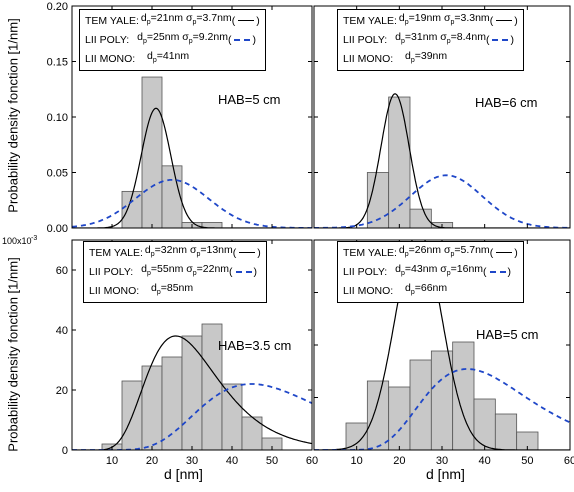 Image resolution: width=574 pixels, height=492 pixels. I want to click on legend-row: TEM YALE: dp=21nm σp=3.7nm (), so click(172, 20).